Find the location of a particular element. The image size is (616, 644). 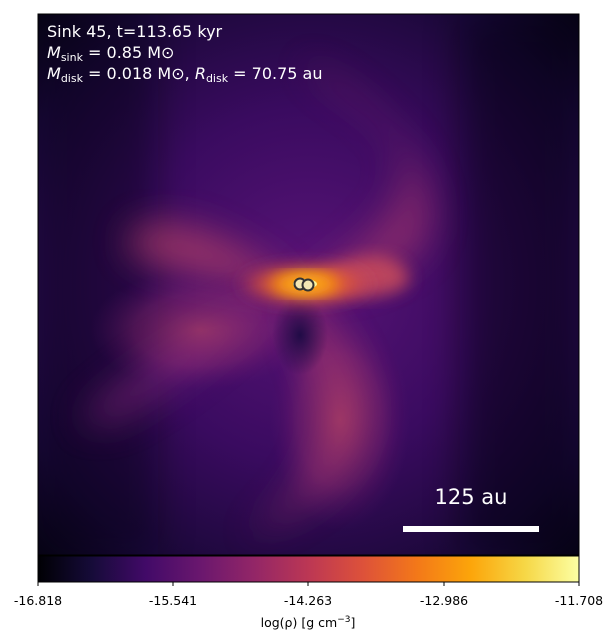

colorbar-tick-label: -16.818 is located at coordinates (38, 600).